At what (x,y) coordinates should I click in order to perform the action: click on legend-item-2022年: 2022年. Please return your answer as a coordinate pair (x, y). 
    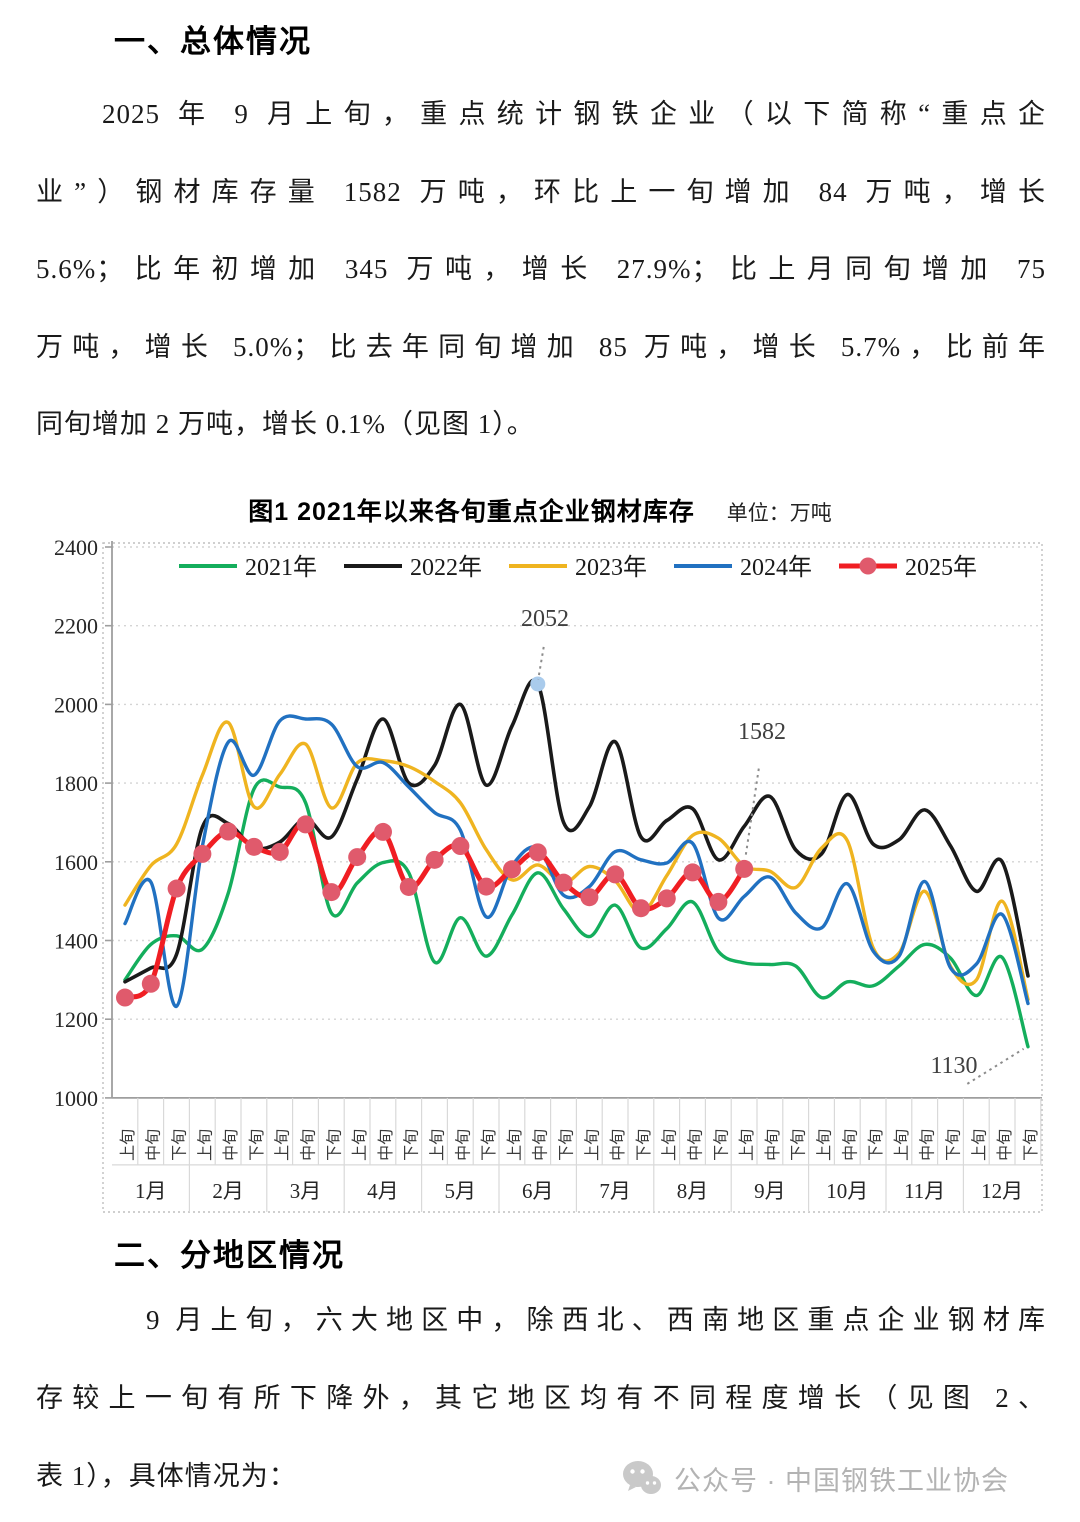
    Looking at the image, I should click on (413, 567).